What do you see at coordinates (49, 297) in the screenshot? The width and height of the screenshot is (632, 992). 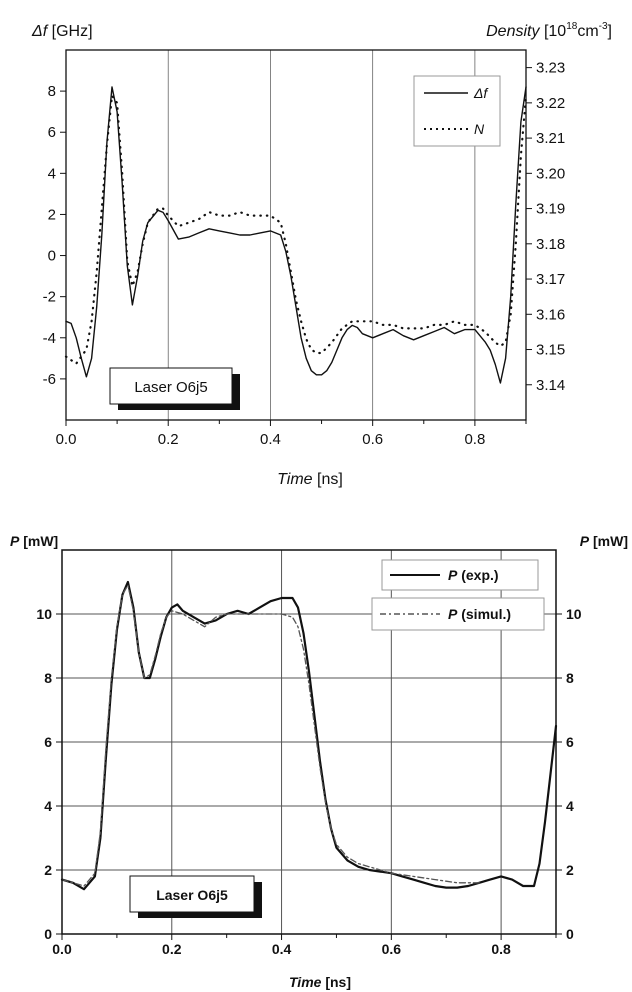 I see `y-tick-label: -2` at bounding box center [49, 297].